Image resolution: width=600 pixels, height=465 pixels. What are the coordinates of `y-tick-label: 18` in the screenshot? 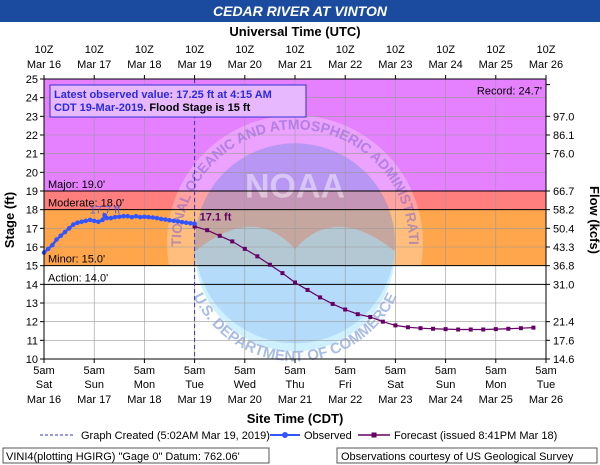 It's located at (32, 211).